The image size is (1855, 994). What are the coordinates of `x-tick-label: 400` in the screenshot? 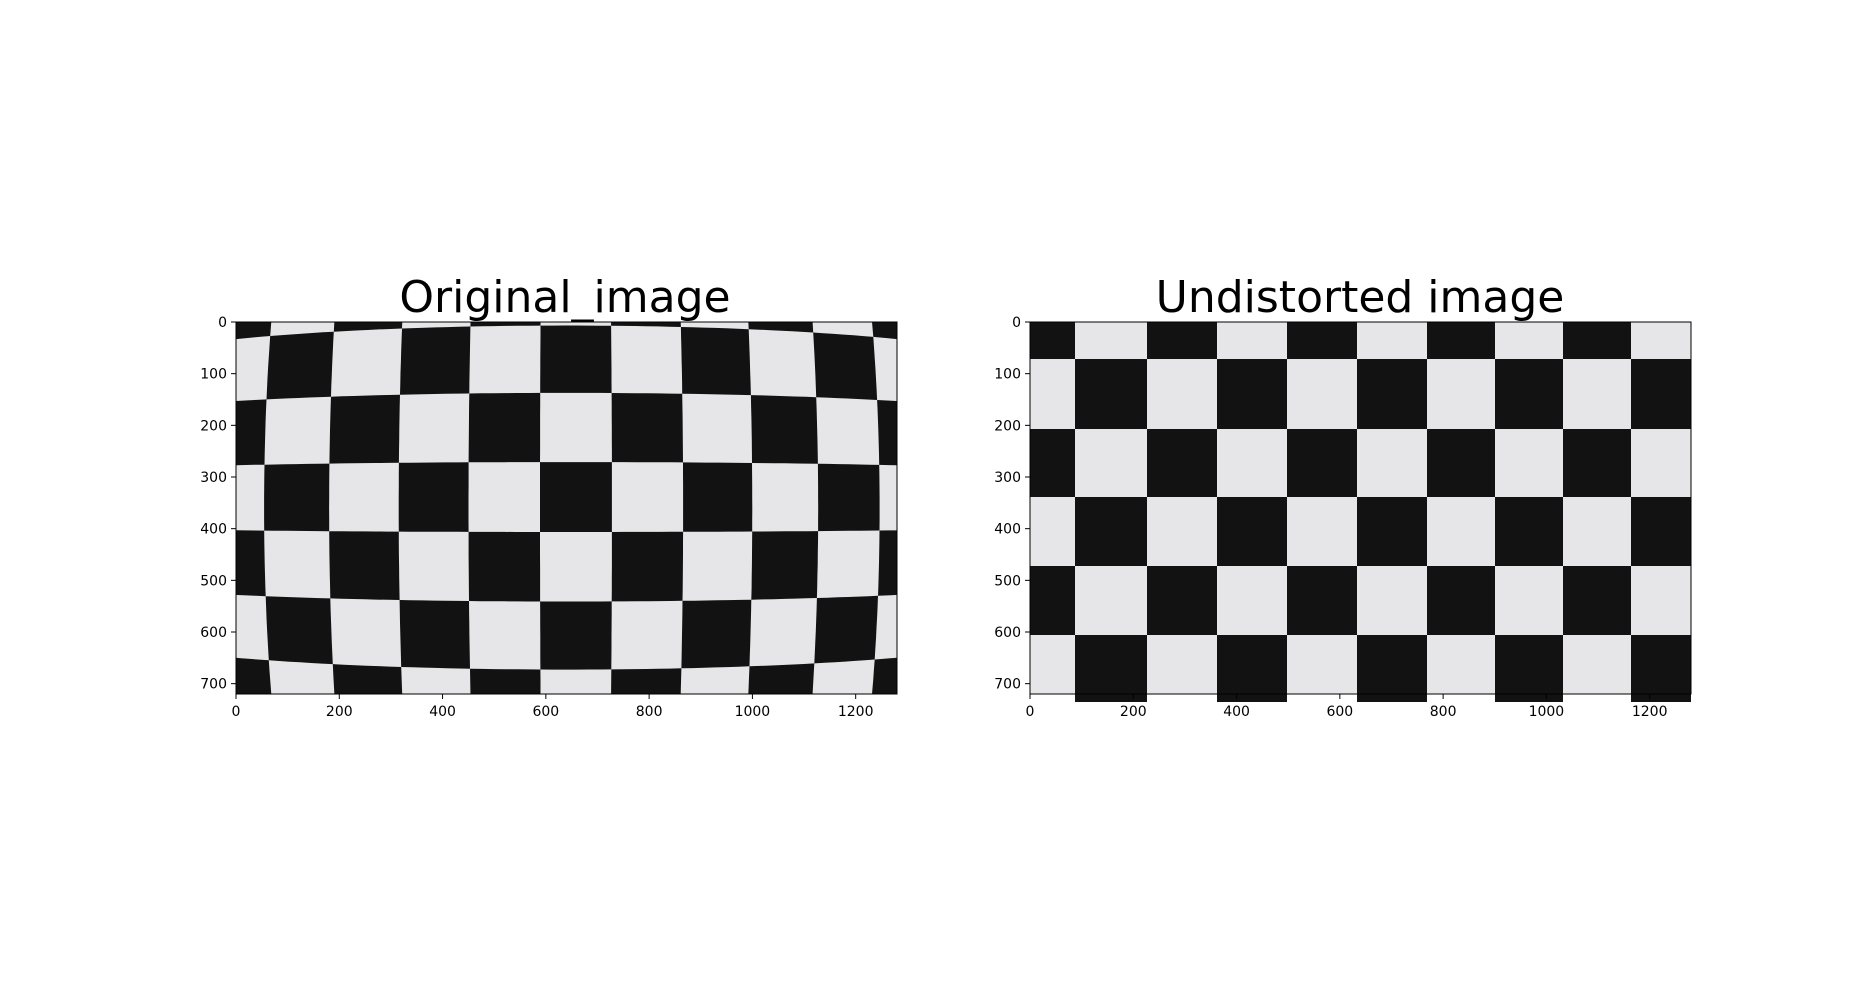 It's located at (442, 712).